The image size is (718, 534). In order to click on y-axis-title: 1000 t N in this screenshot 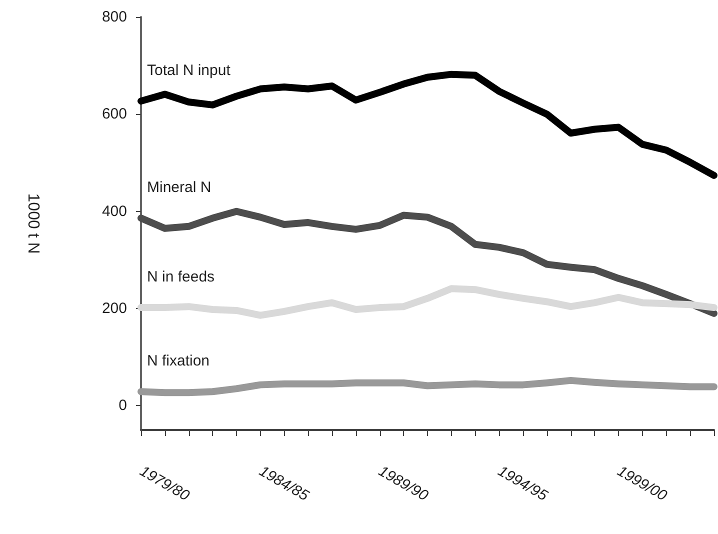, I will do `click(33, 223)`.